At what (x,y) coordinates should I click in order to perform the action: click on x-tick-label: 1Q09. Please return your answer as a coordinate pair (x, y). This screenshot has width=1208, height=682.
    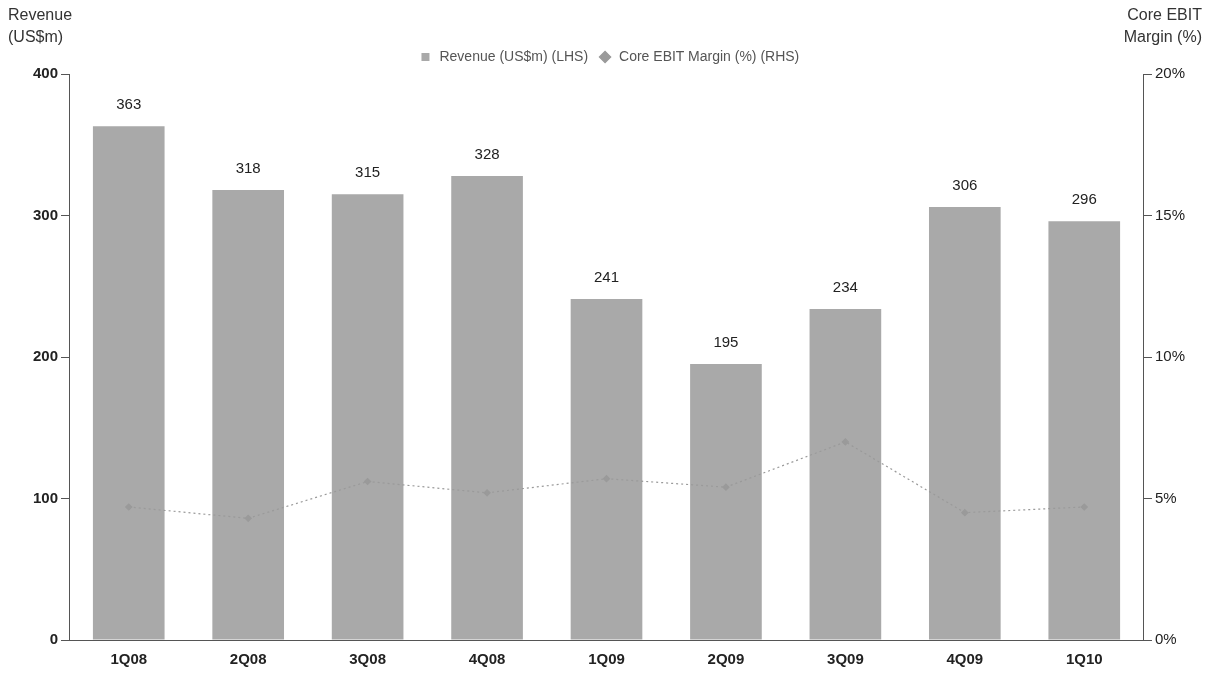
    Looking at the image, I should click on (606, 659).